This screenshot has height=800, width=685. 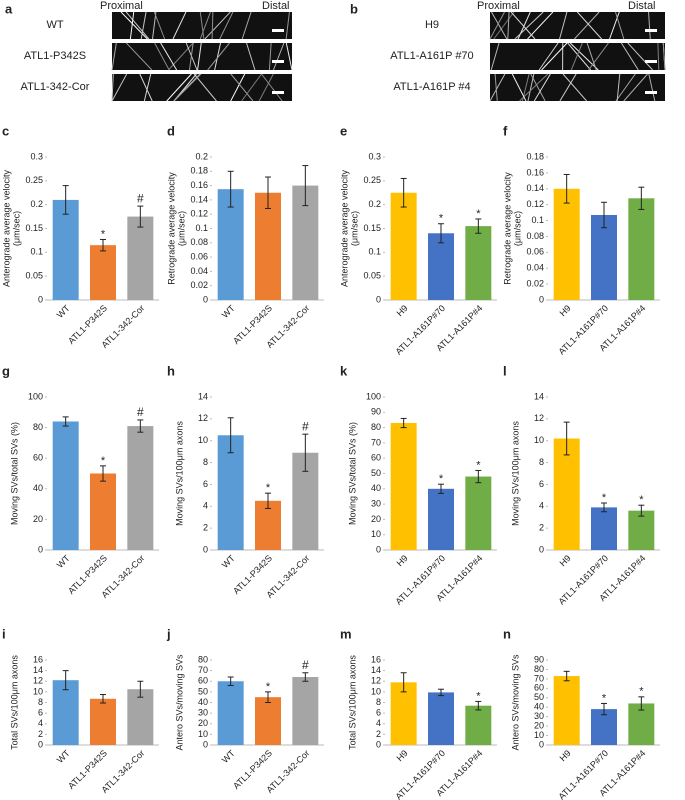 What do you see at coordinates (199, 171) in the screenshot?
I see `y-tick-label: 0.18` at bounding box center [199, 171].